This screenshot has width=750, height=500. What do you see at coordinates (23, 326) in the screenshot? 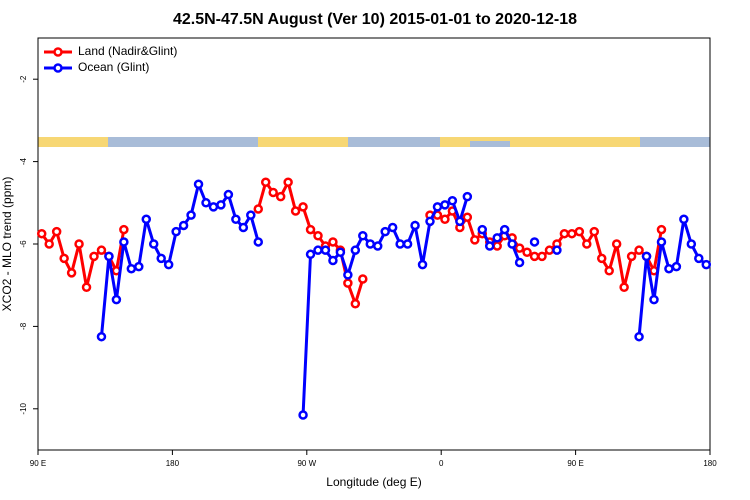
I see `y-tick-label: -8` at bounding box center [23, 326].